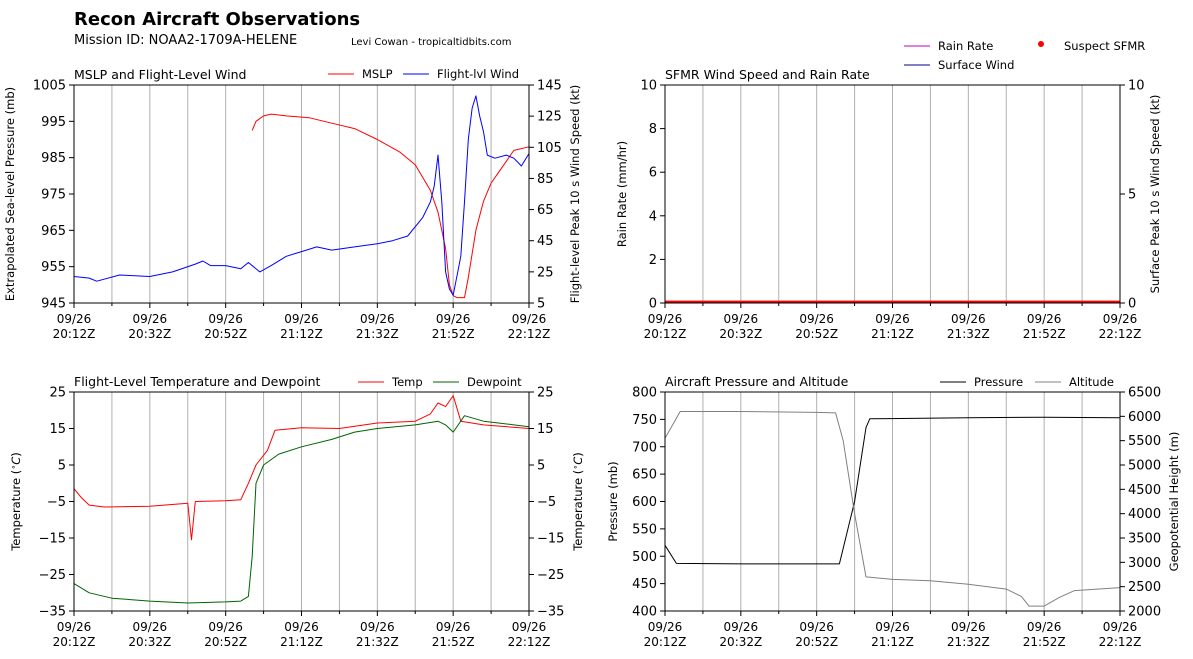 The image size is (1193, 659). What do you see at coordinates (53, 231) in the screenshot?
I see `y-tick-label-left: 965` at bounding box center [53, 231].